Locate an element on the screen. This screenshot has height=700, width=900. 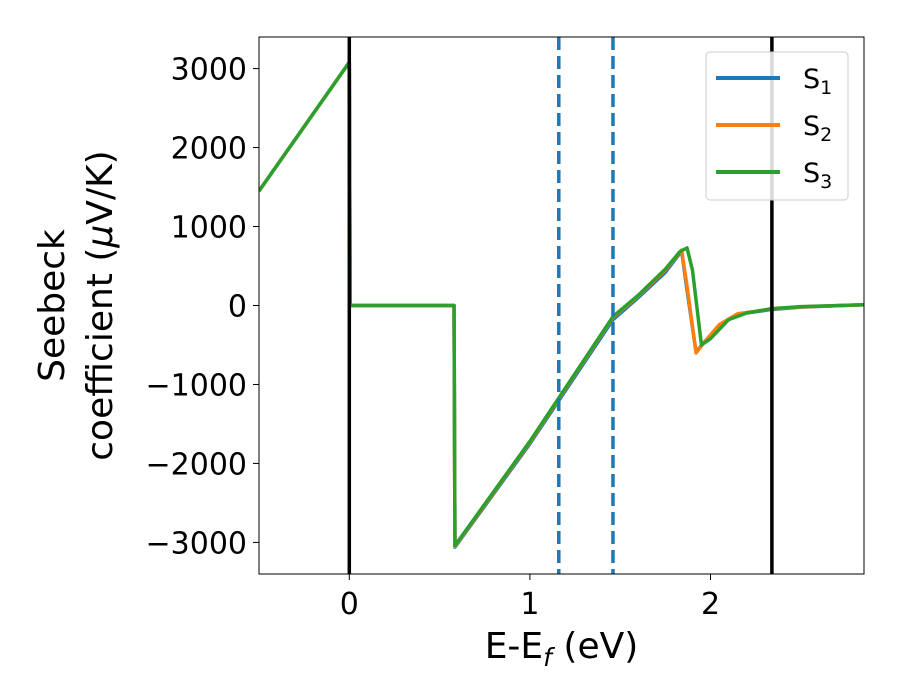
legend-label-s2: S2 is located at coordinates (817, 128).